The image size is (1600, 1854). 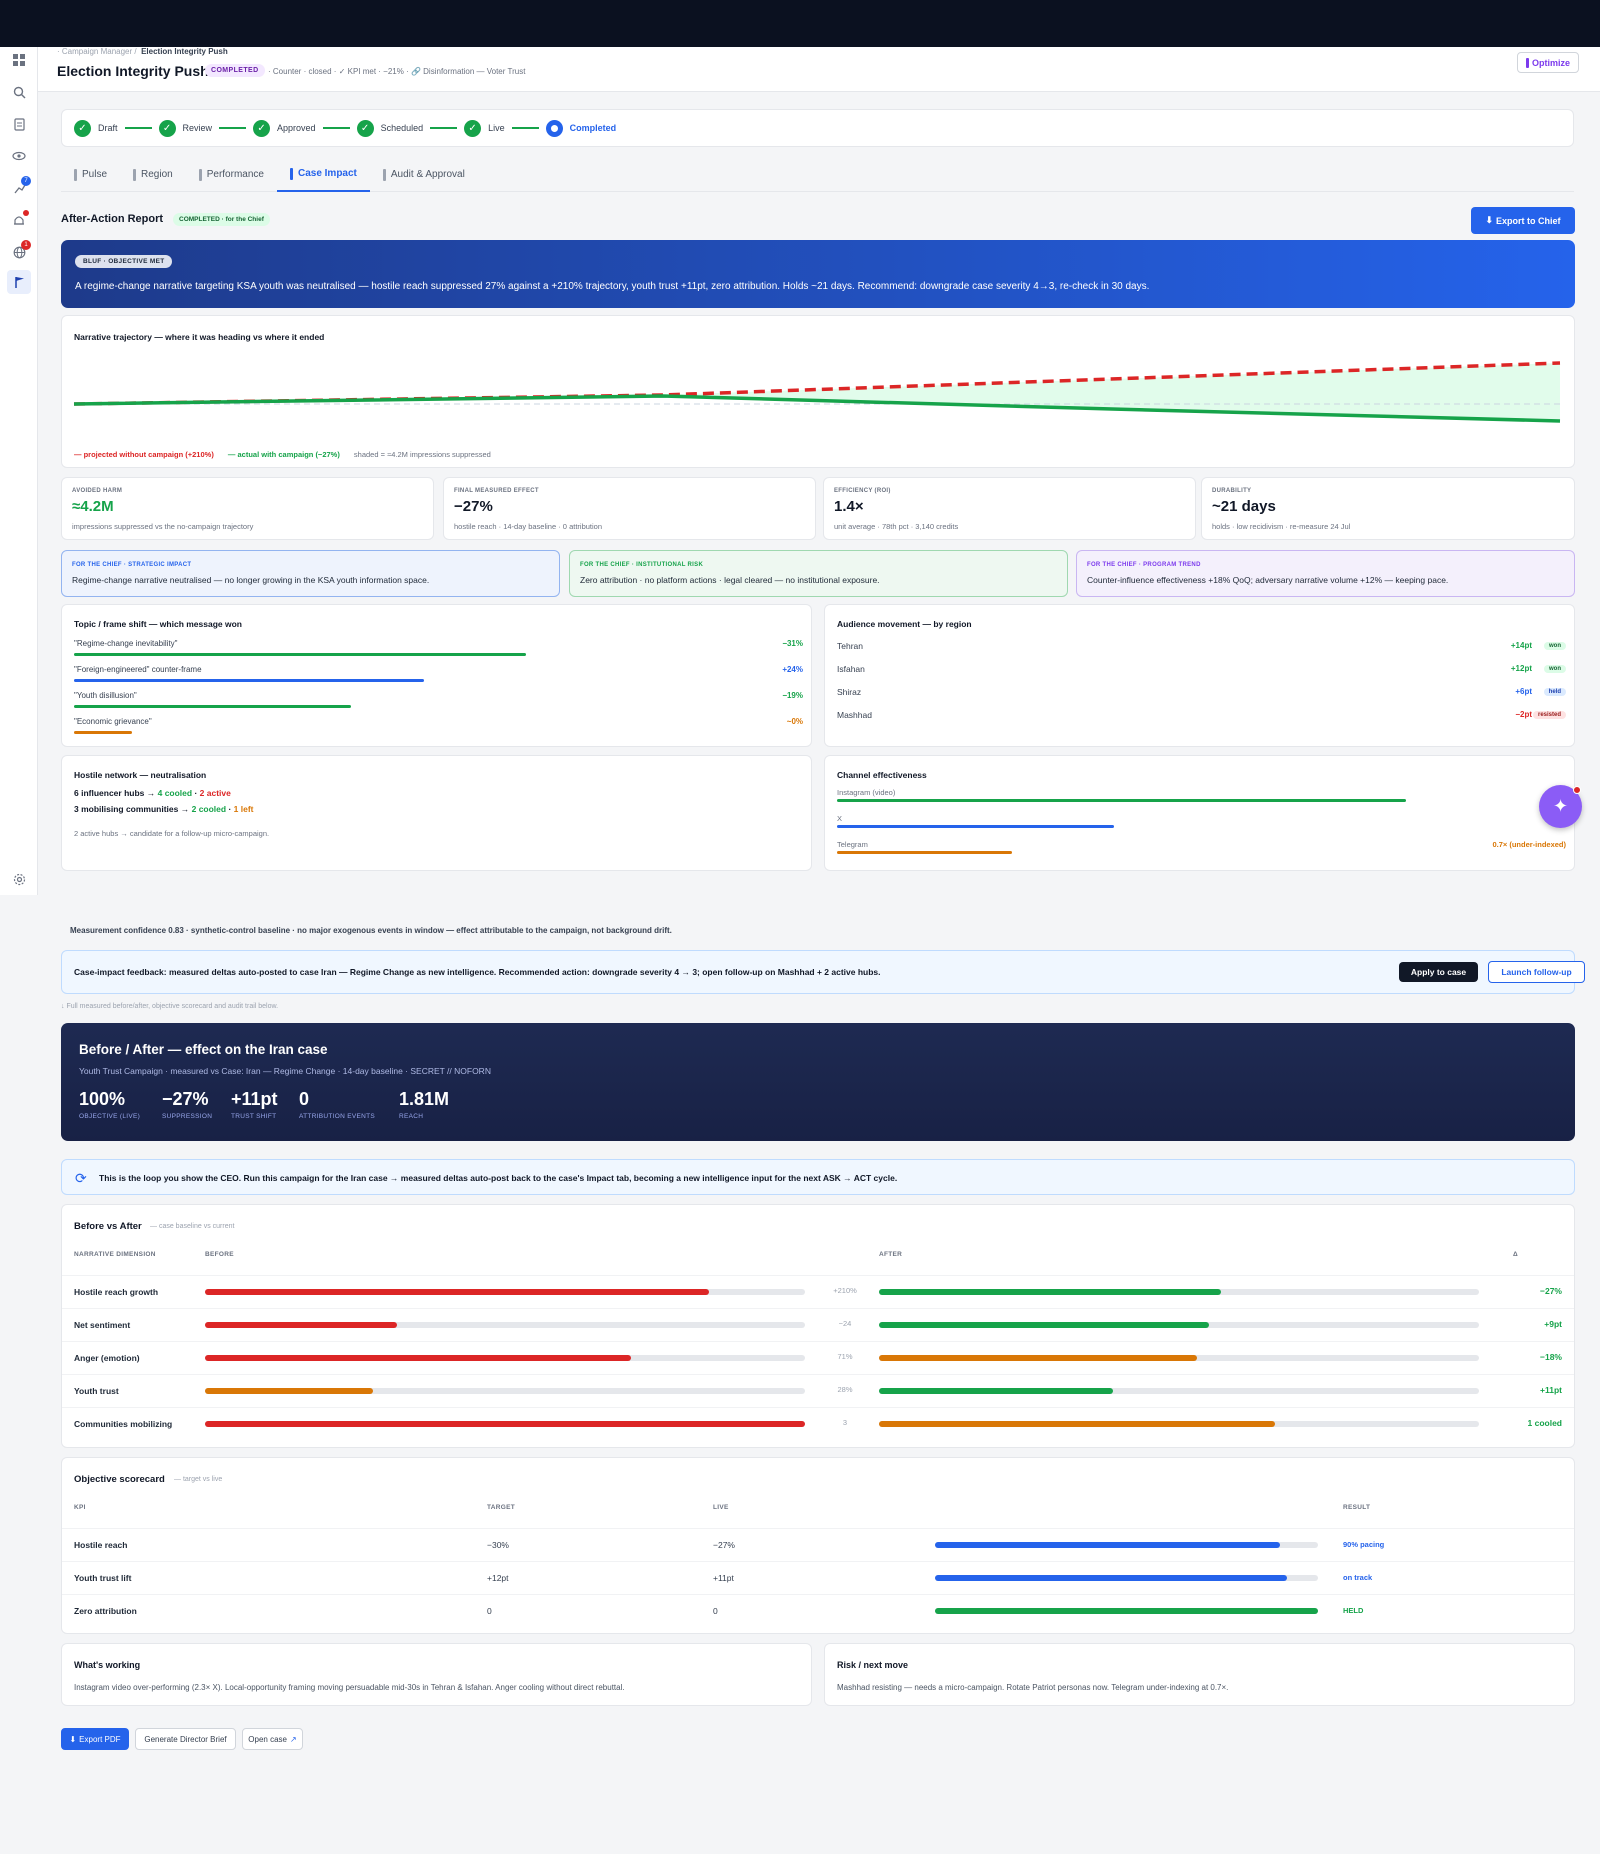 What do you see at coordinates (102, 1325) in the screenshot?
I see `dimension-label: Net sentiment` at bounding box center [102, 1325].